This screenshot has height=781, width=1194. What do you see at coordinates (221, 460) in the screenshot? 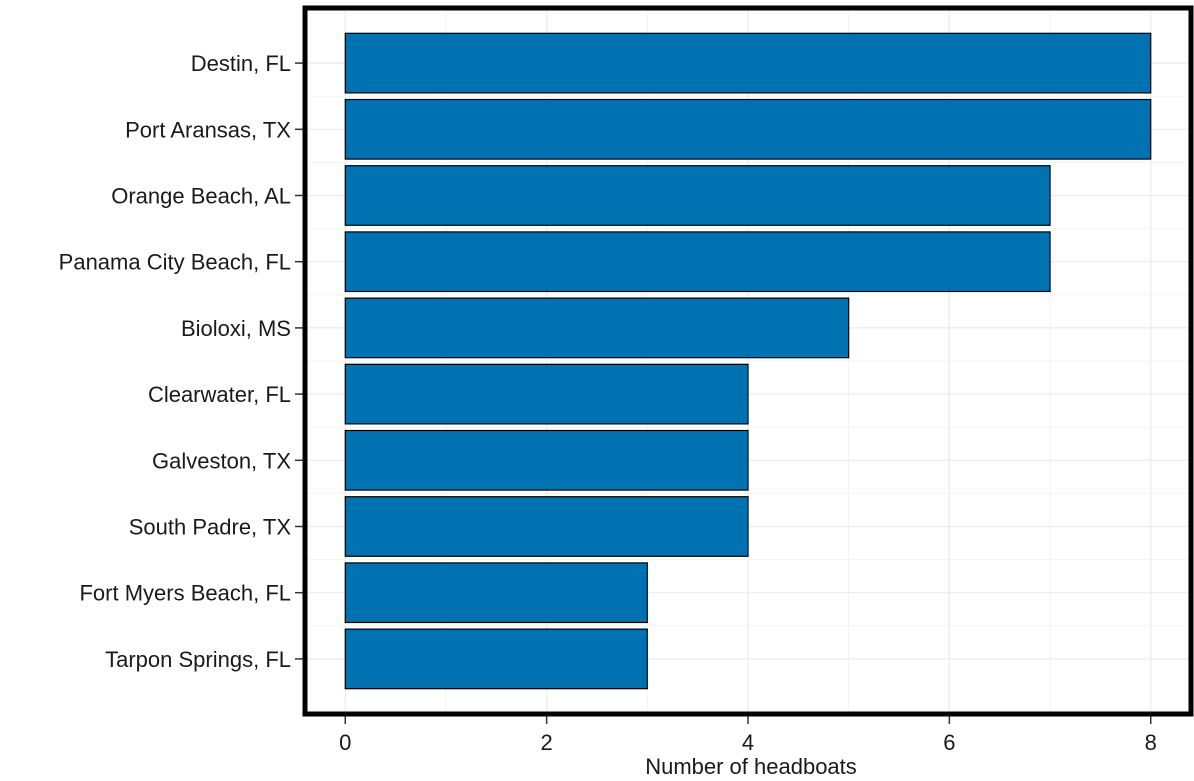
I see `category-label: Galveston, TX` at bounding box center [221, 460].